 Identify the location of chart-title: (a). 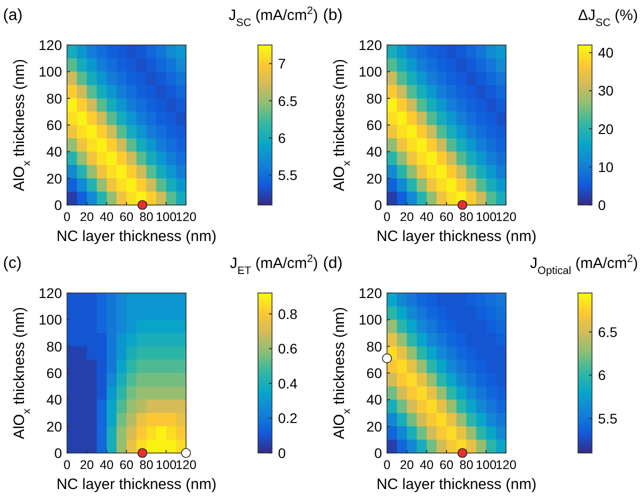
(13, 15).